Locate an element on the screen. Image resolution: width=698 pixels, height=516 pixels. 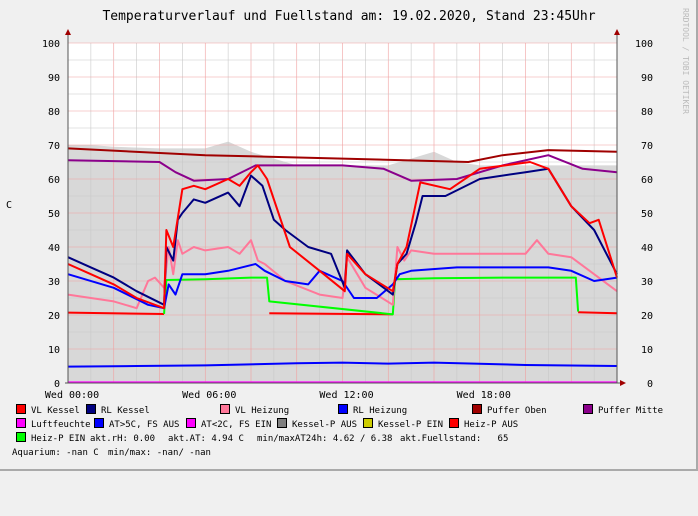
y-tick-label-left: 50 is located at coordinates (54, 214).